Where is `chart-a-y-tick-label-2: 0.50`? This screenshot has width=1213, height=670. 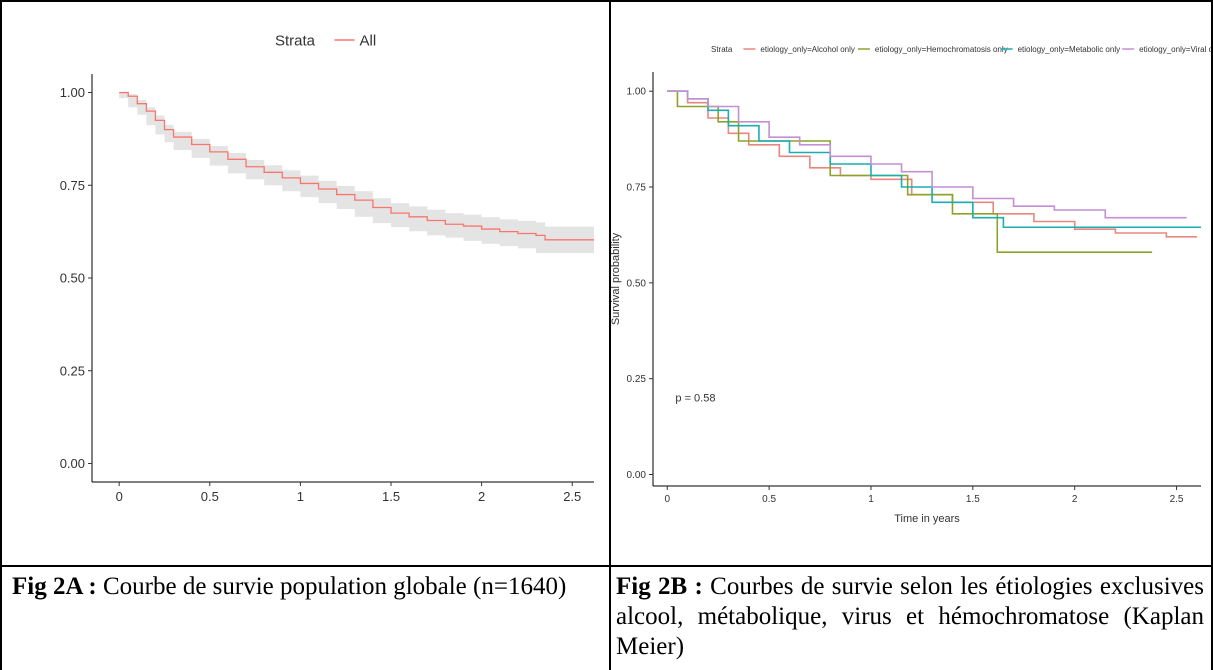
chart-a-y-tick-label-2: 0.50 is located at coordinates (72, 278).